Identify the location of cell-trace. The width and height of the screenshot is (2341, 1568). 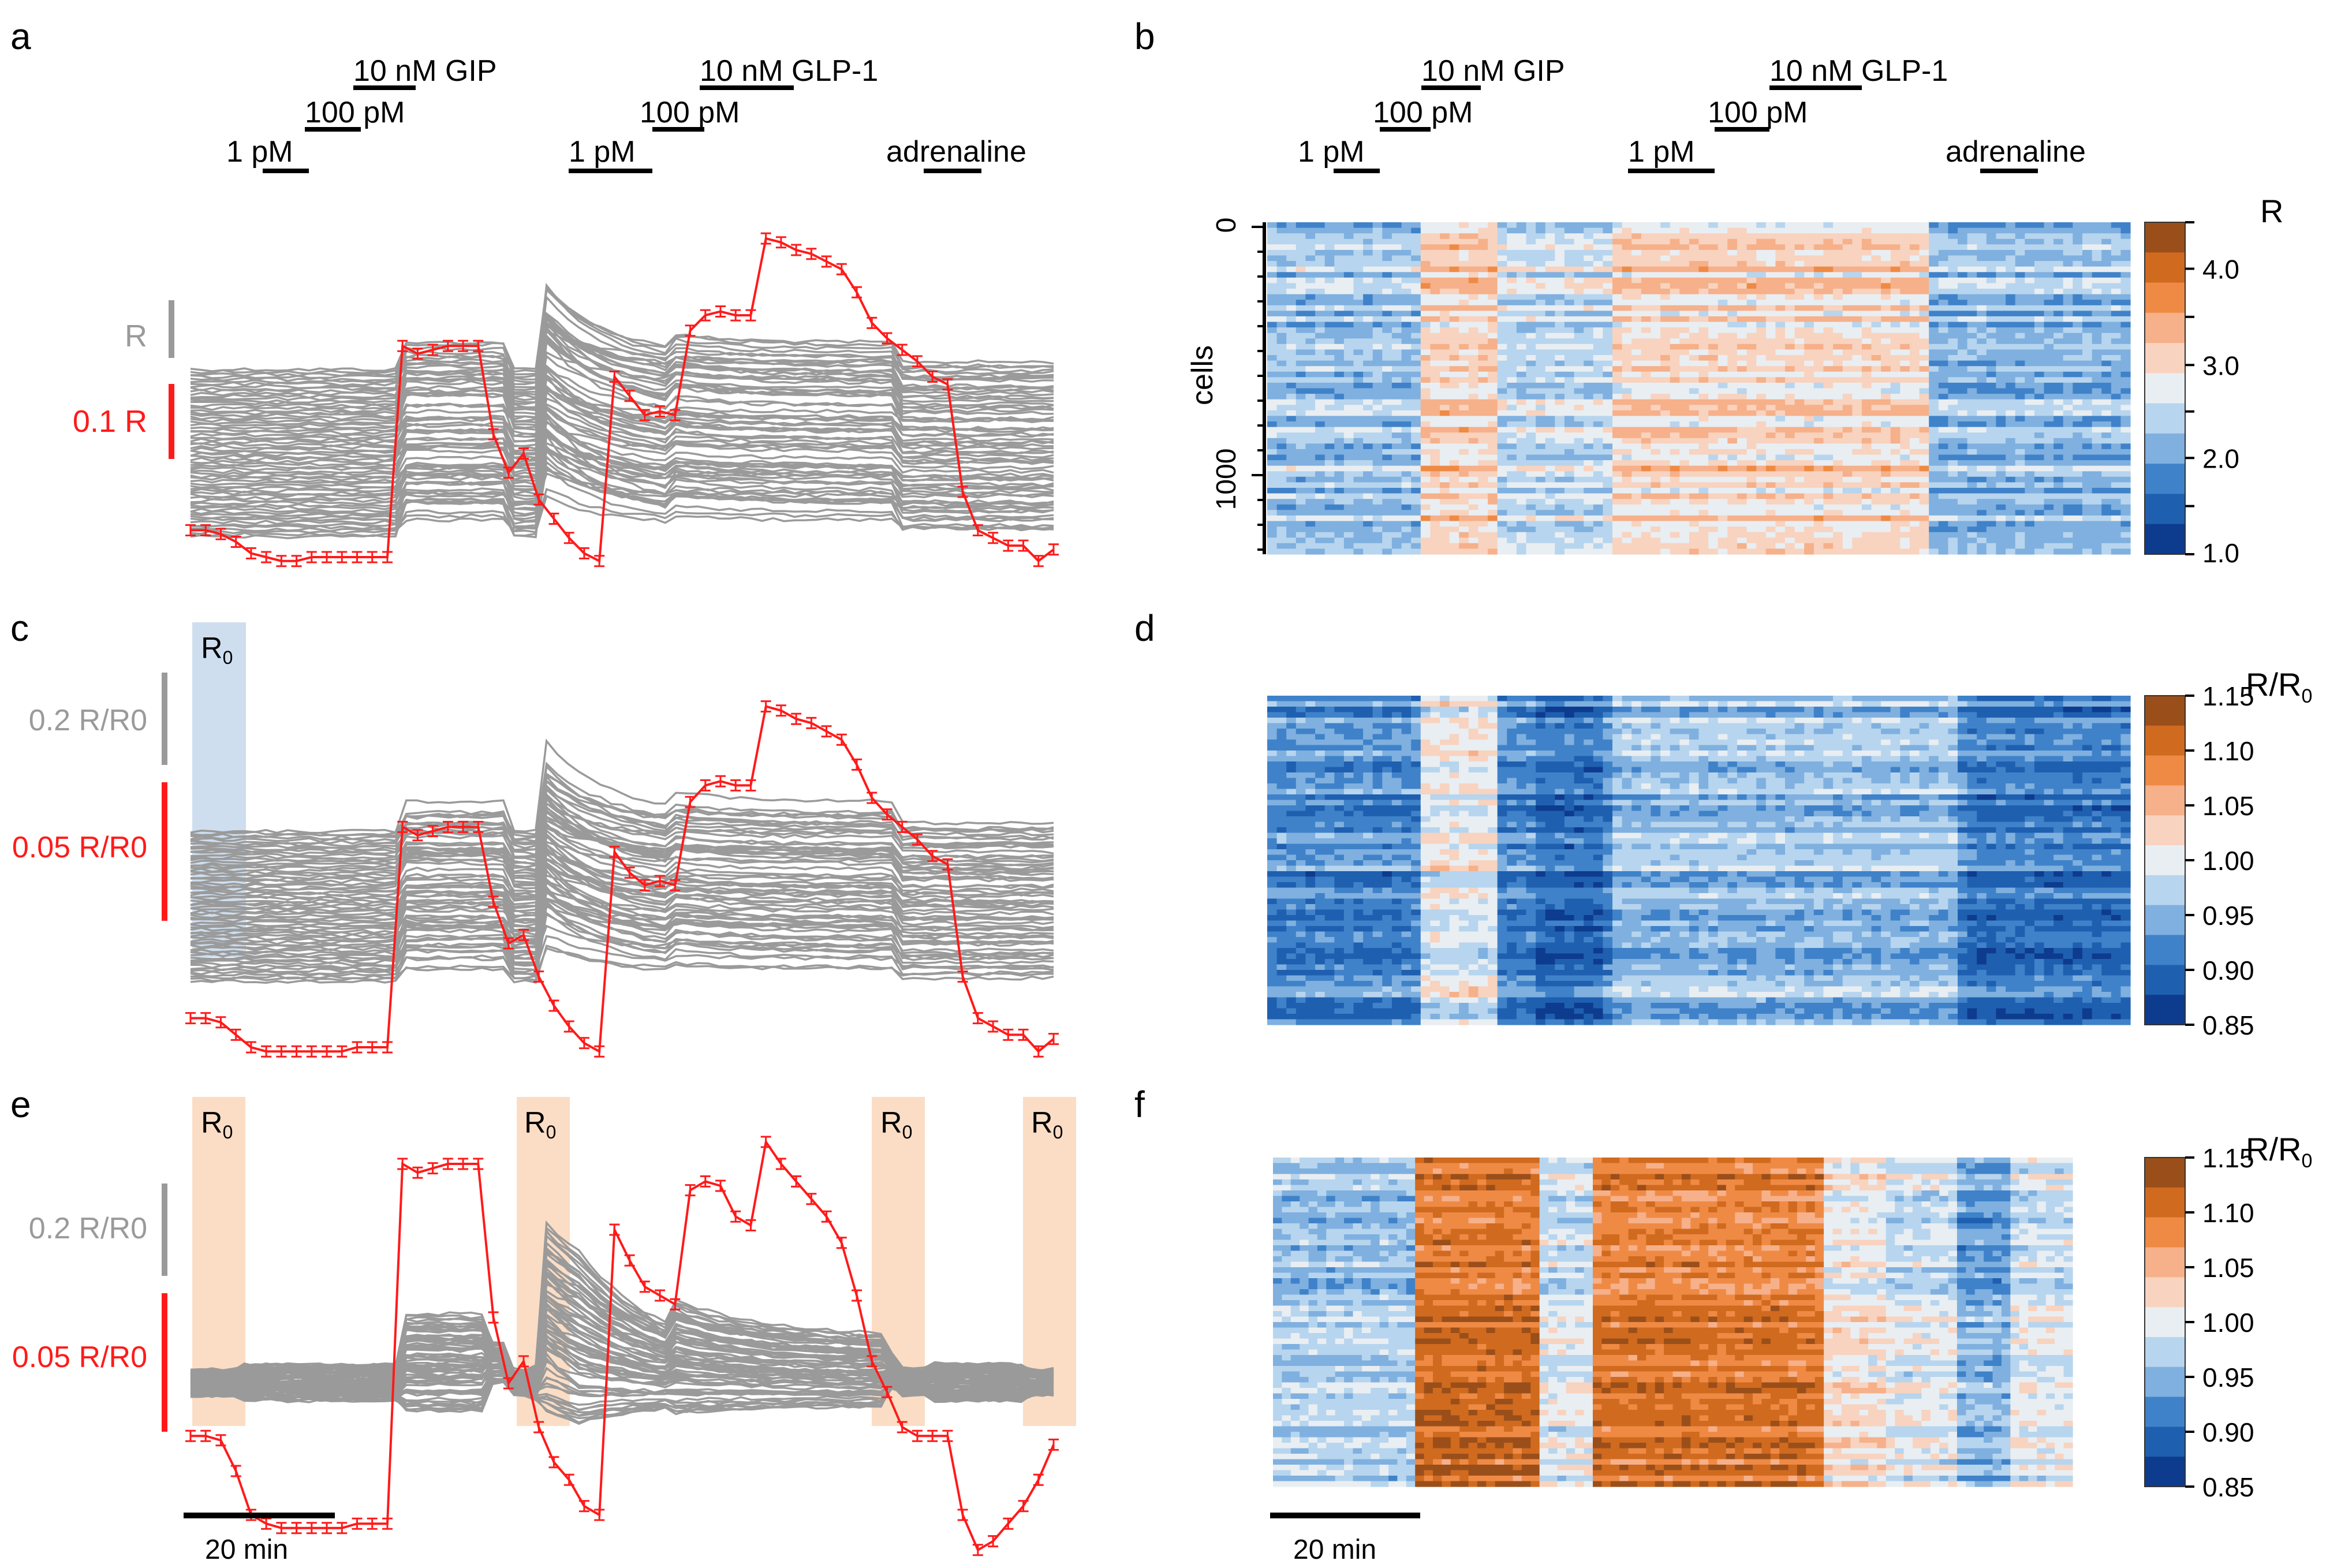
(622, 336).